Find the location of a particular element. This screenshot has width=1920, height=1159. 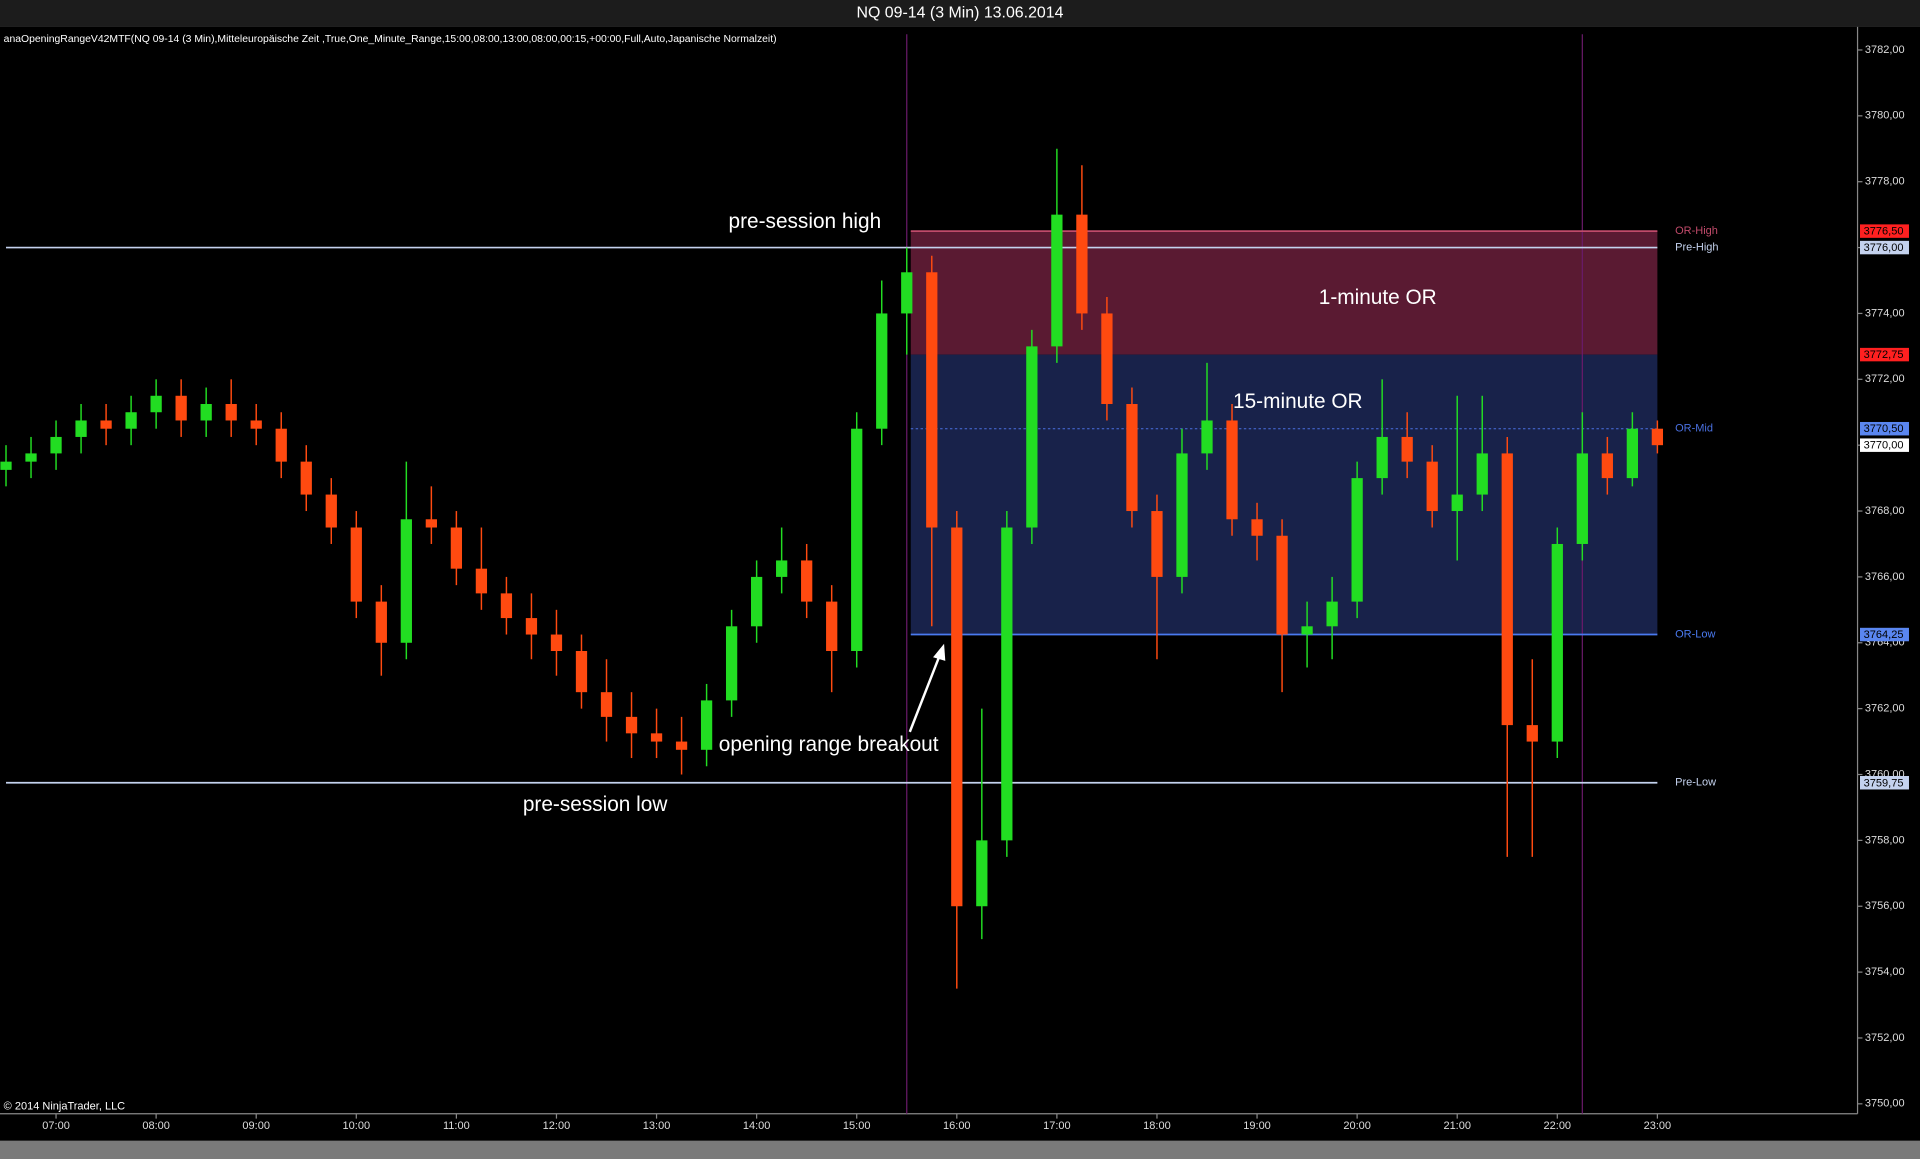

price-marker-label: 3772,75 is located at coordinates (1884, 355).